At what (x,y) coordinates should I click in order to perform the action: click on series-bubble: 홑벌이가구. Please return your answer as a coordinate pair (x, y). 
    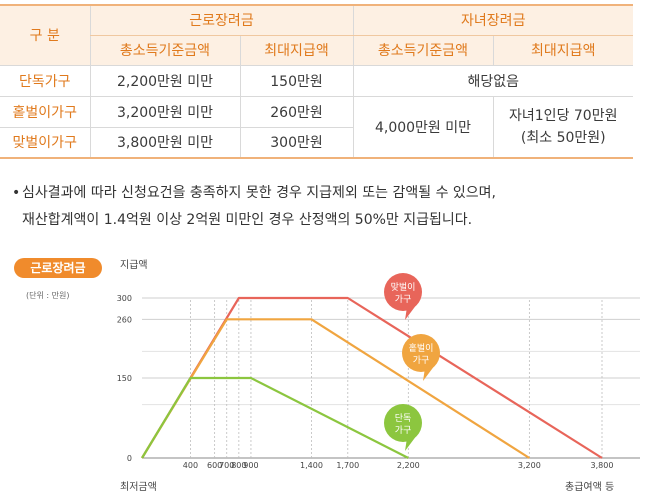
    Looking at the image, I should click on (421, 357).